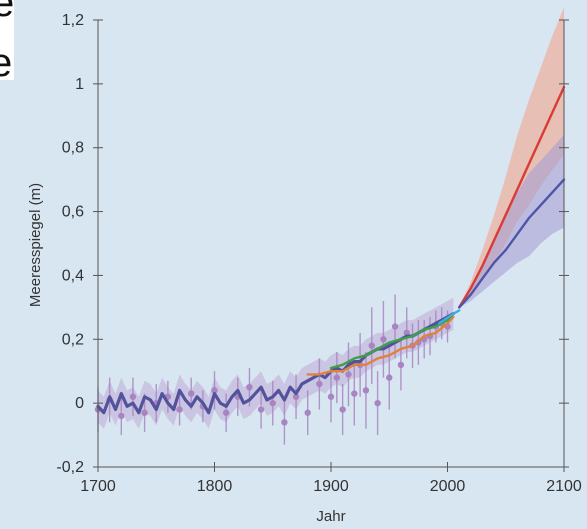 The image size is (587, 529). Describe the element at coordinates (331, 486) in the screenshot. I see `x-tick-label: 1900` at that location.